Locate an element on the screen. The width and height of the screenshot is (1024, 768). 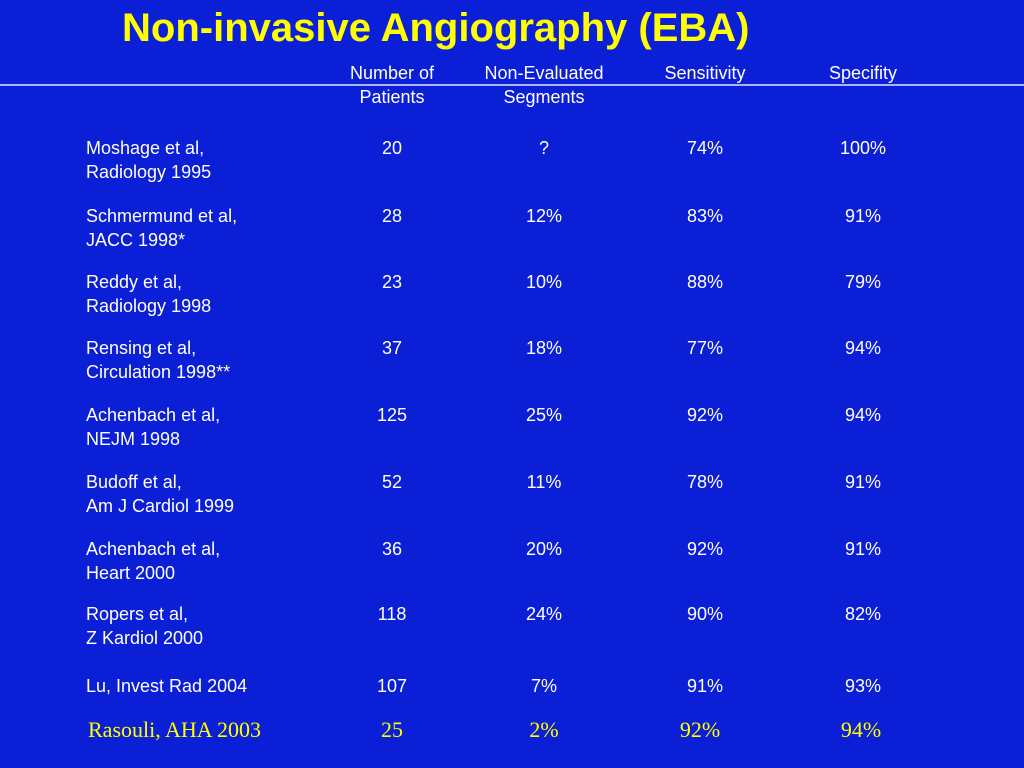
cell-patients: 20 is located at coordinates (392, 148).